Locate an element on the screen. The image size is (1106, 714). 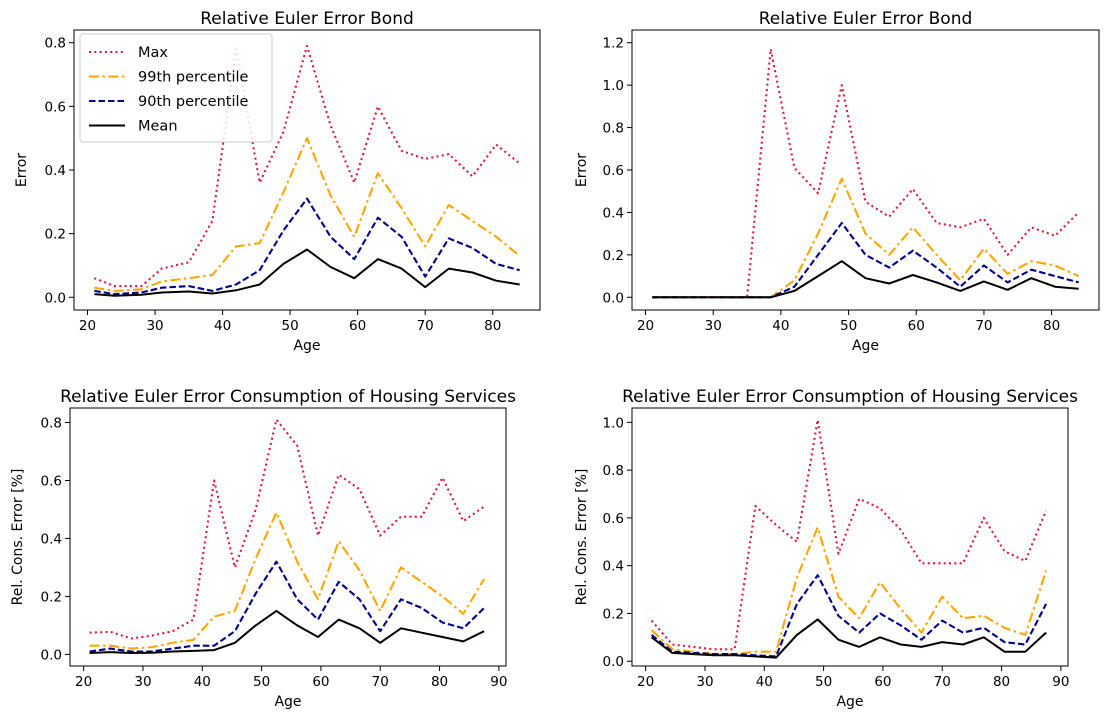
legend-label: Max is located at coordinates (153, 53).